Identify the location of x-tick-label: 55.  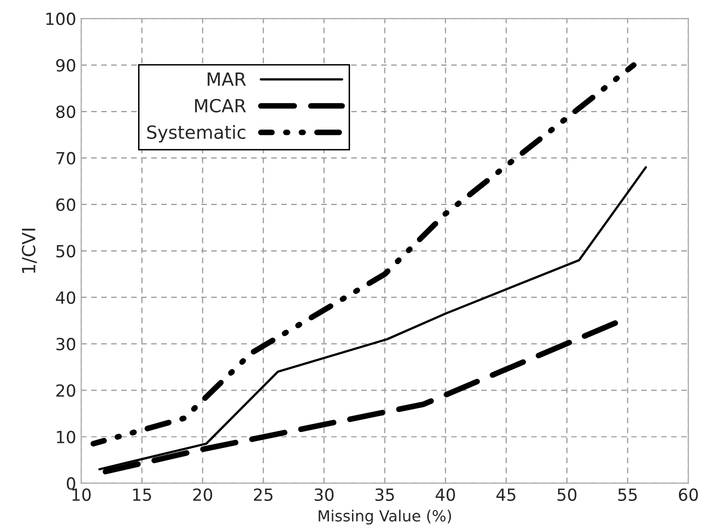
(627, 494).